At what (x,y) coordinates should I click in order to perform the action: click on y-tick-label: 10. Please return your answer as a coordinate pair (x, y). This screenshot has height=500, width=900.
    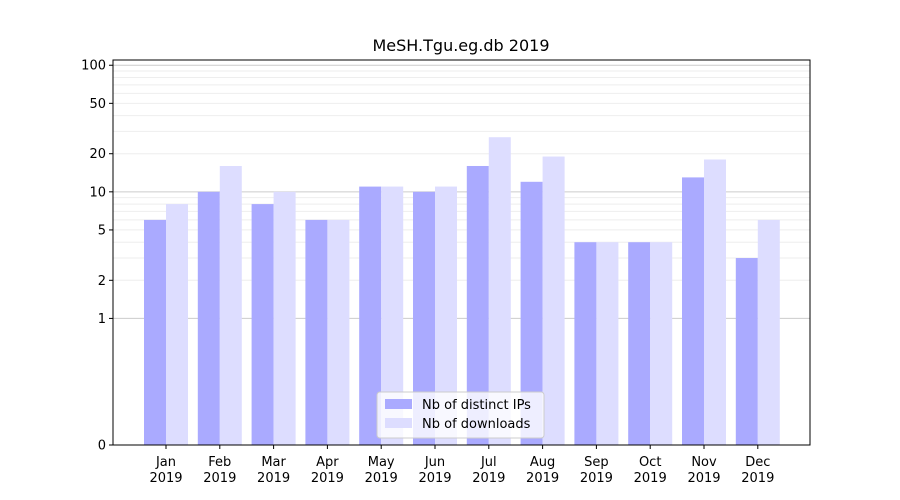
    Looking at the image, I should click on (97, 192).